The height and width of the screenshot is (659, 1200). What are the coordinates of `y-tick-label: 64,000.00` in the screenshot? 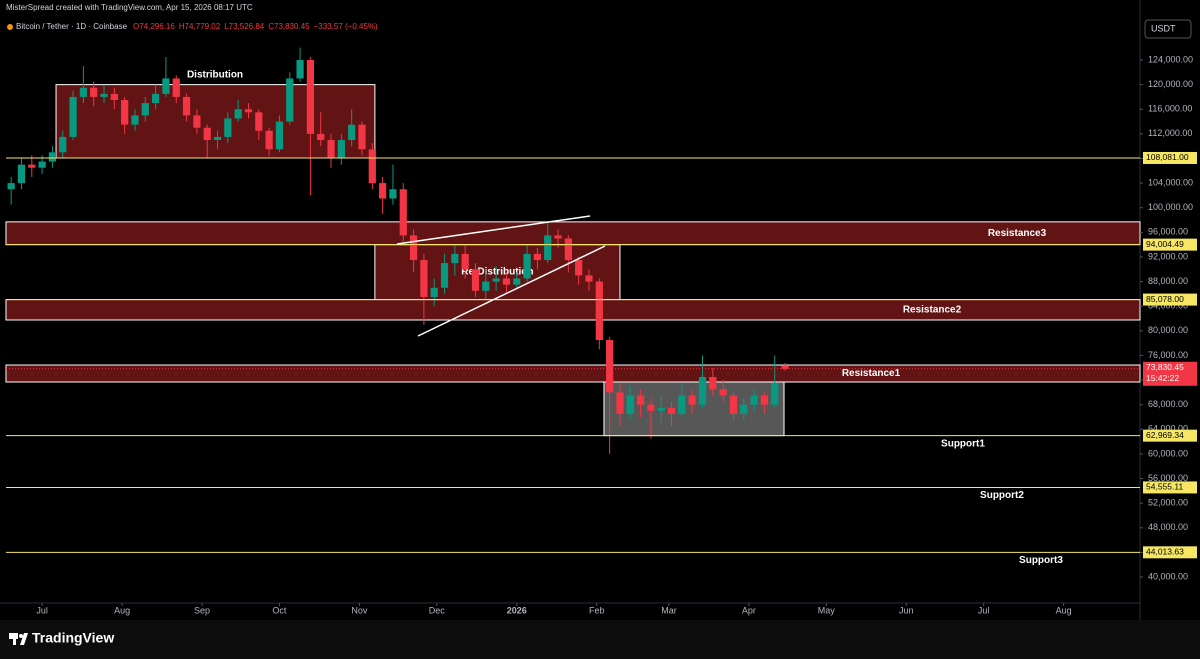 It's located at (1168, 429).